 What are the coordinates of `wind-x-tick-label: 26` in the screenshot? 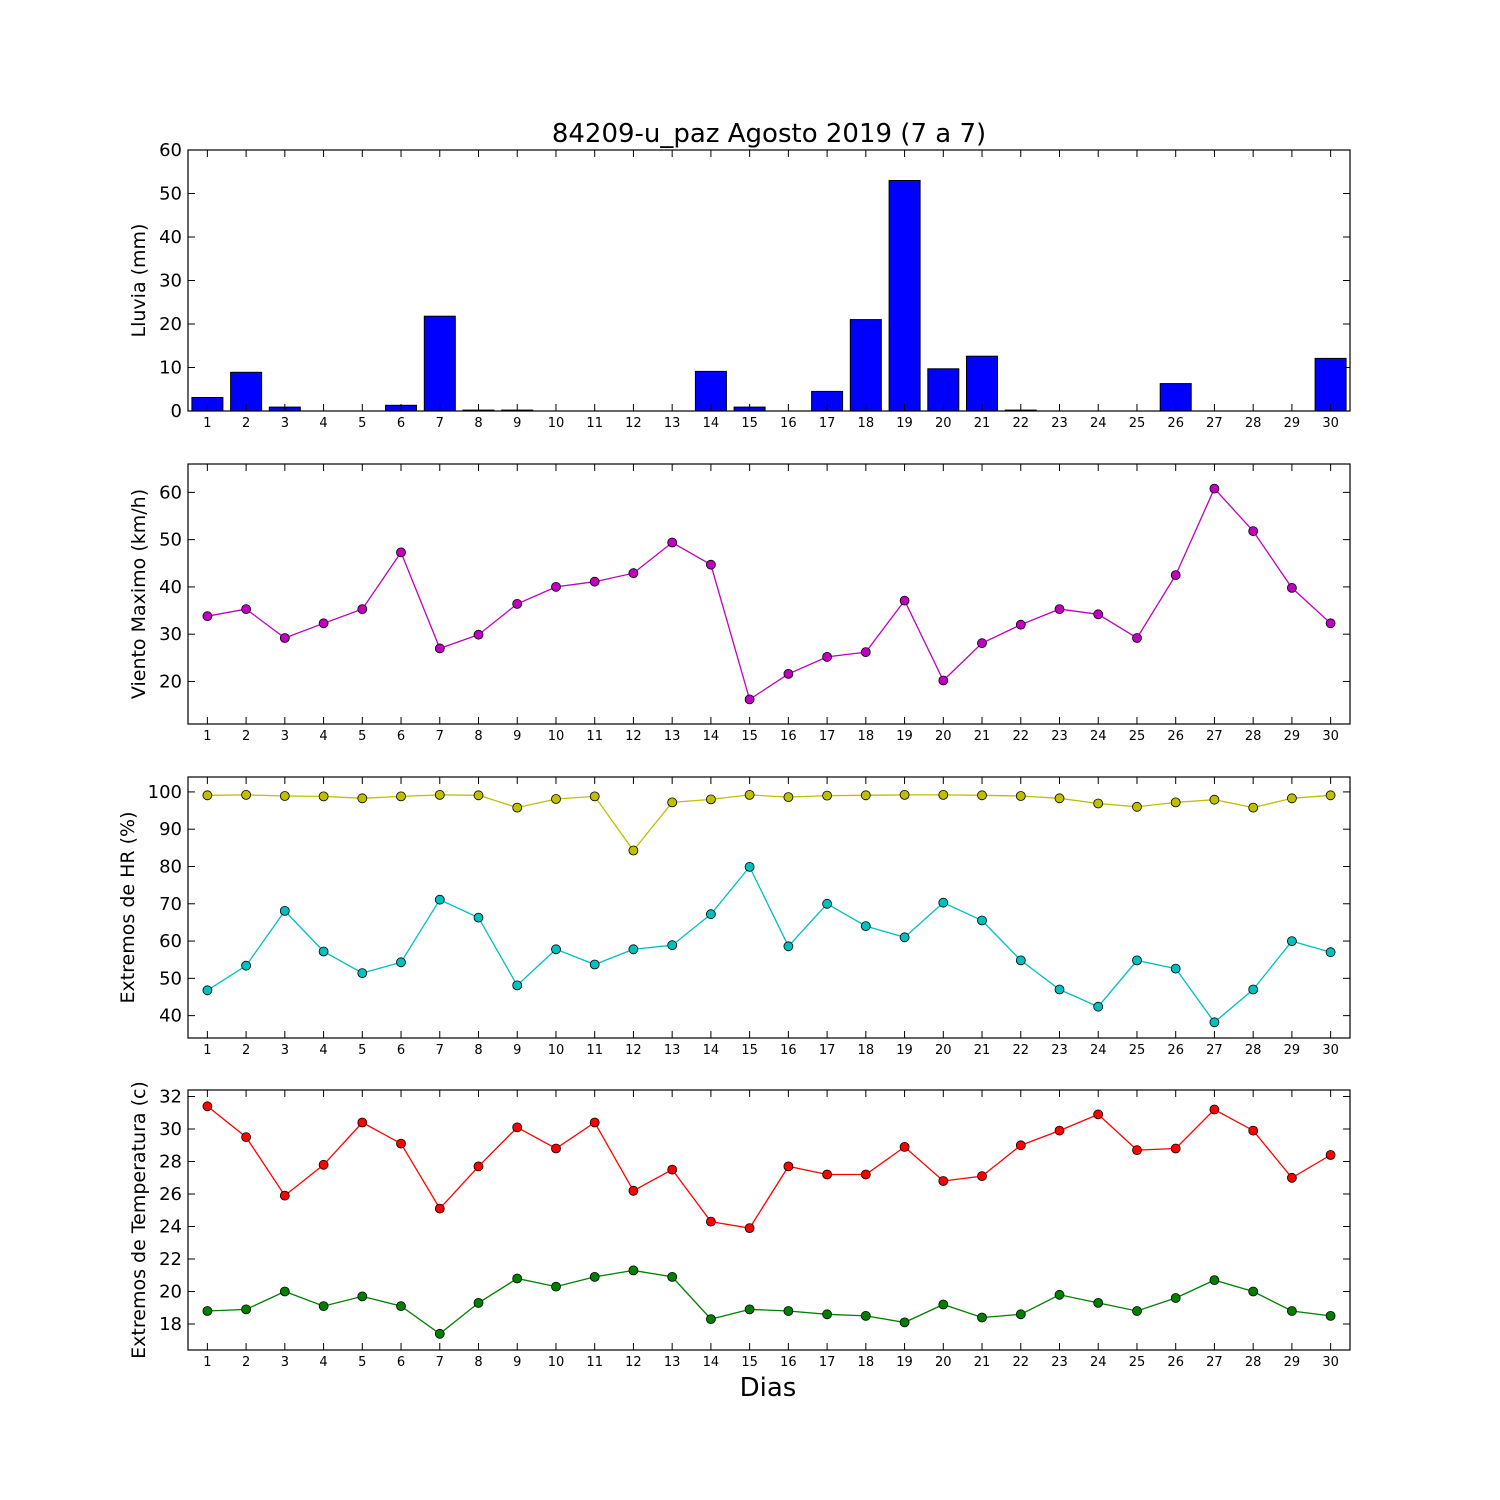 It's located at (1175, 736).